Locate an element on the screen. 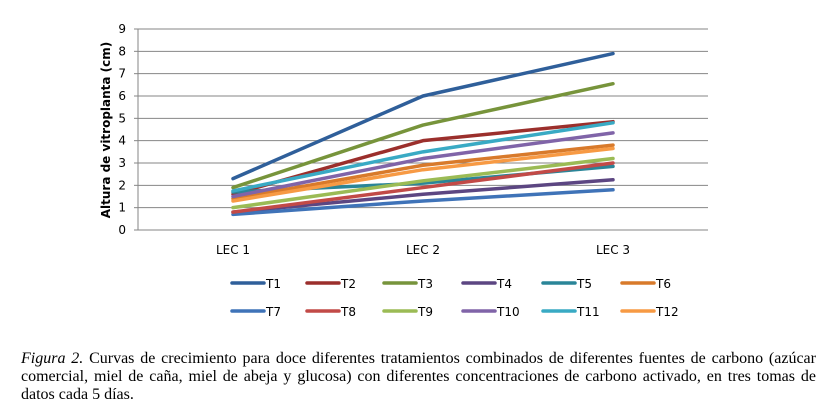 The height and width of the screenshot is (419, 827). y-tick-label: 6 is located at coordinates (122, 96).